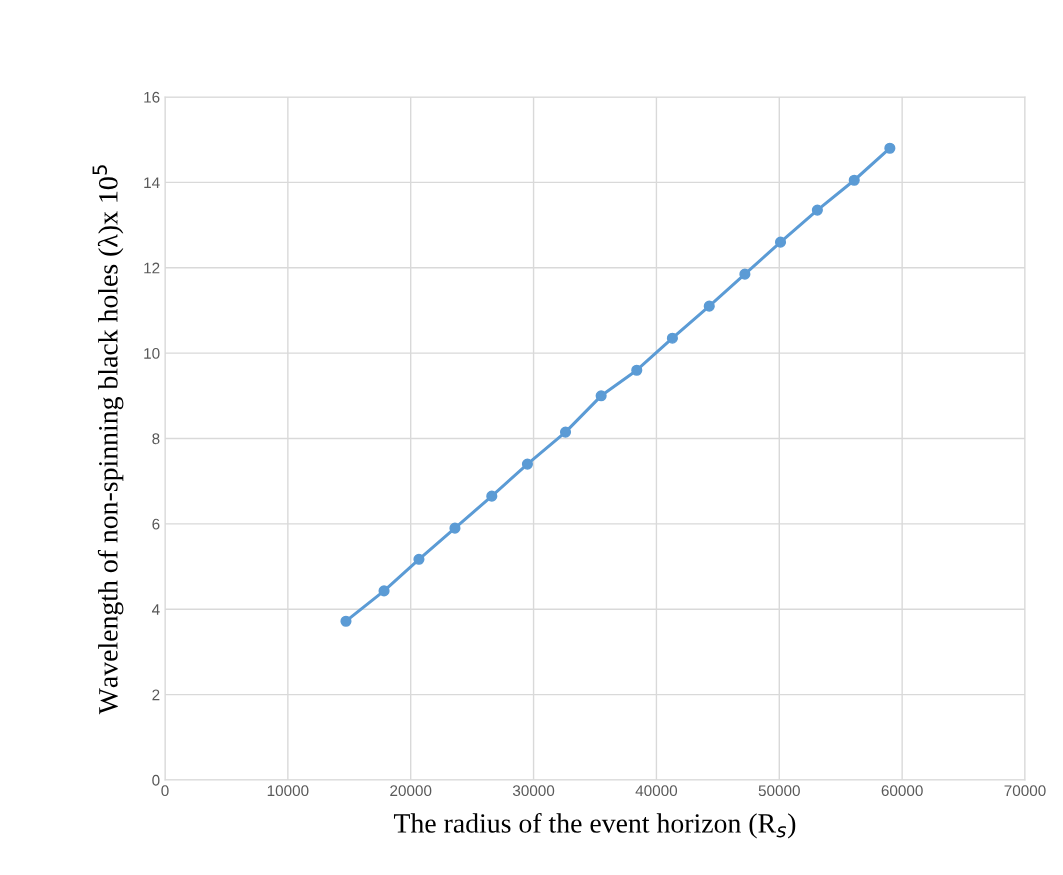 This screenshot has height=875, width=1063. I want to click on x-tick-label: 70000, so click(1025, 791).